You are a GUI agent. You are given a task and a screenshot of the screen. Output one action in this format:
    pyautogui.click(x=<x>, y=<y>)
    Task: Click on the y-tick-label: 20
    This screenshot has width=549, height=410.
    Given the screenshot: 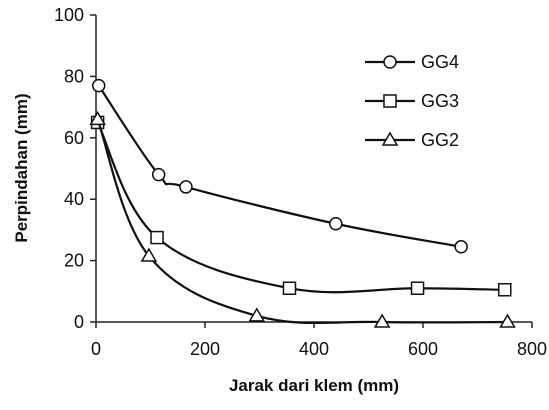 What is the action you would take?
    pyautogui.click(x=74, y=261)
    